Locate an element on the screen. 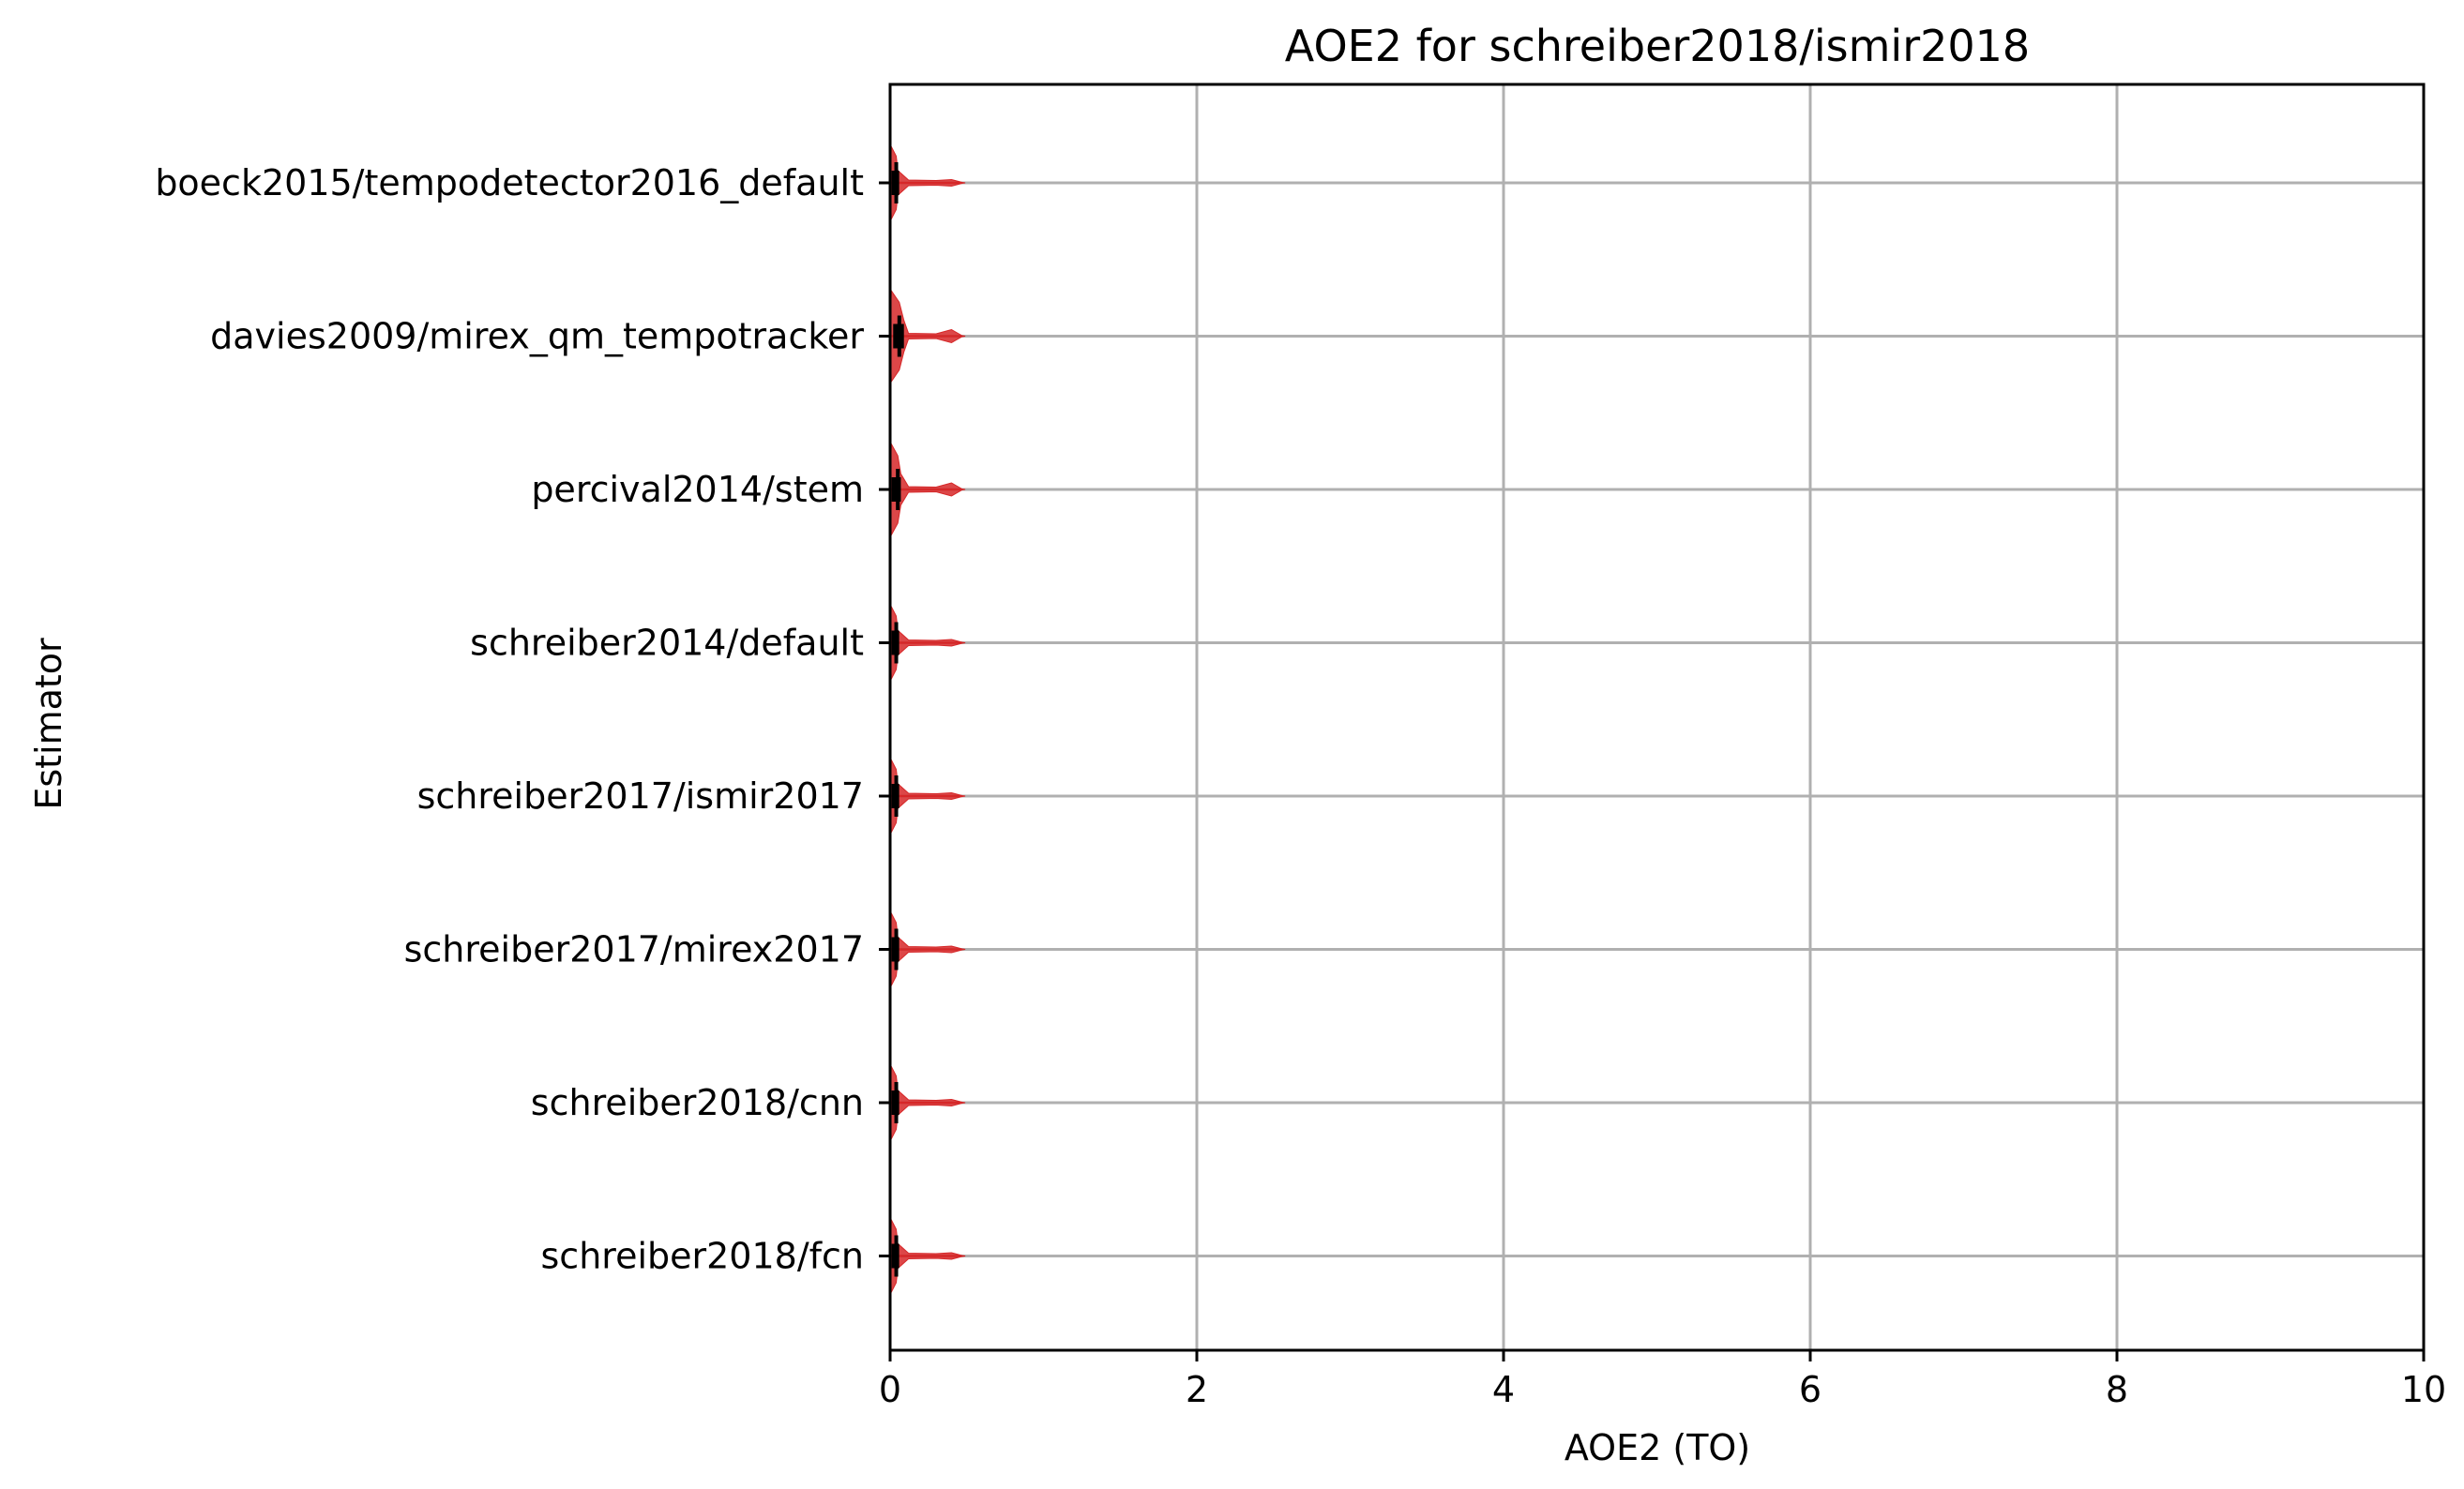  x-tick-label-3: 6 is located at coordinates (1810, 1389).